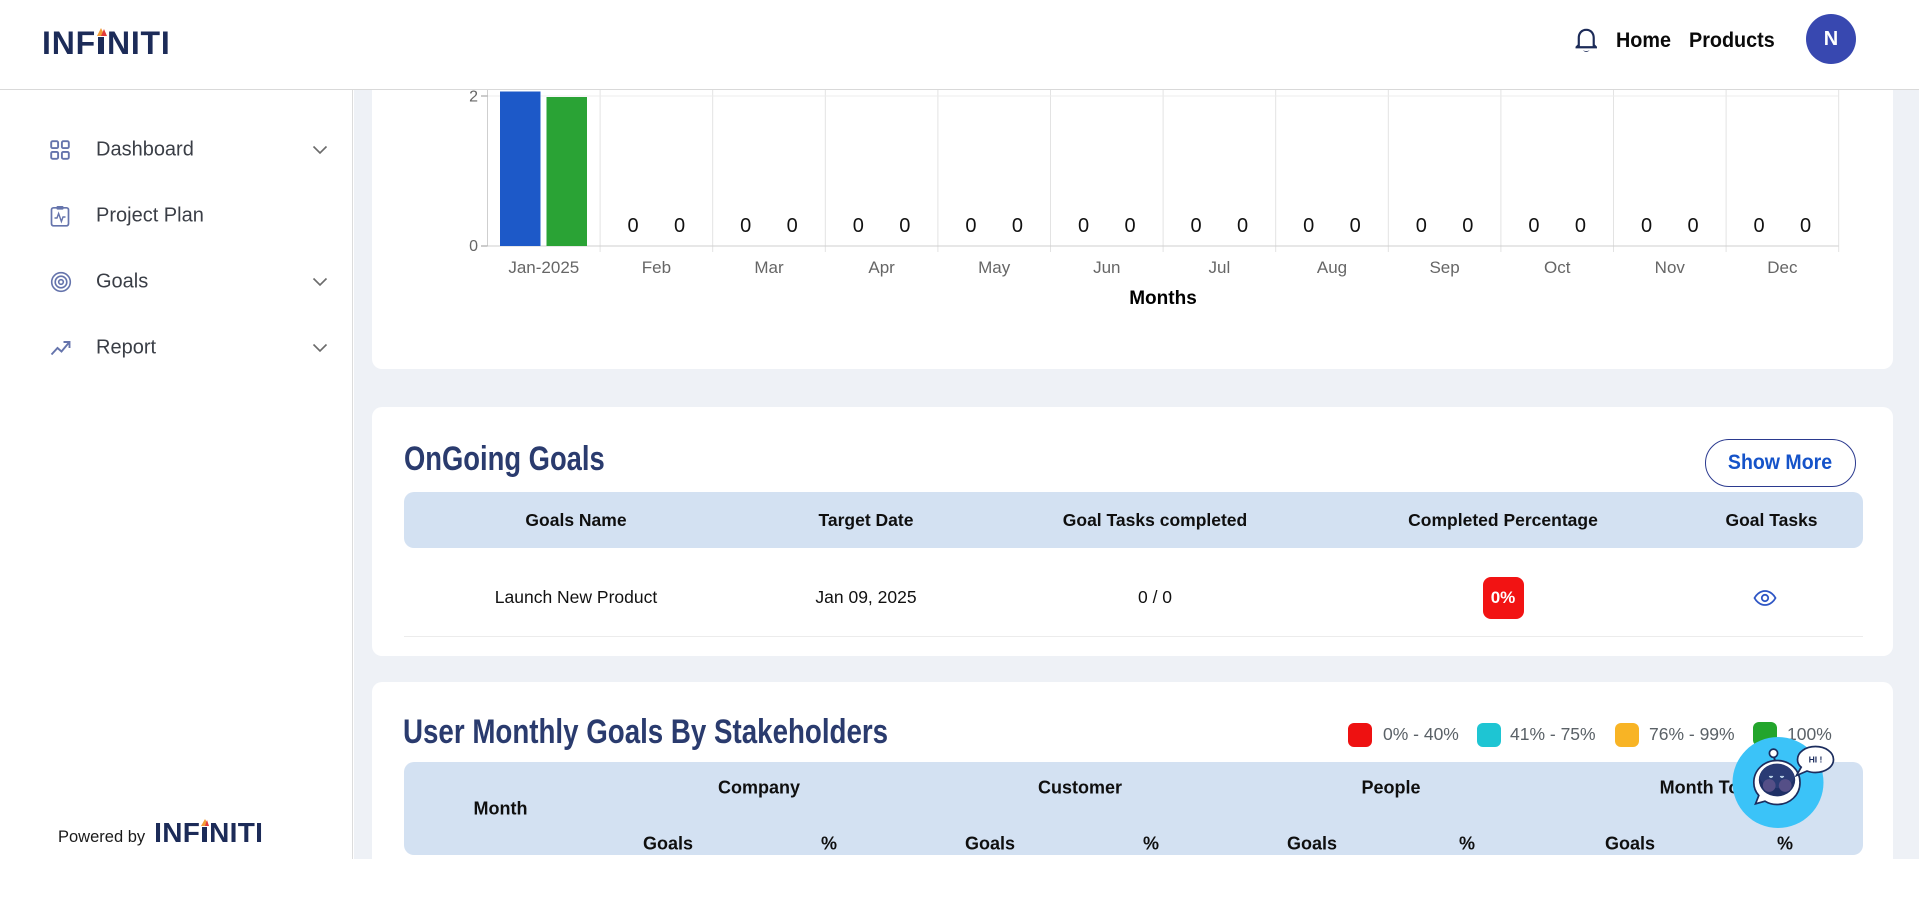  Describe the element at coordinates (1670, 267) in the screenshot. I see `svg-text: Nov` at that location.